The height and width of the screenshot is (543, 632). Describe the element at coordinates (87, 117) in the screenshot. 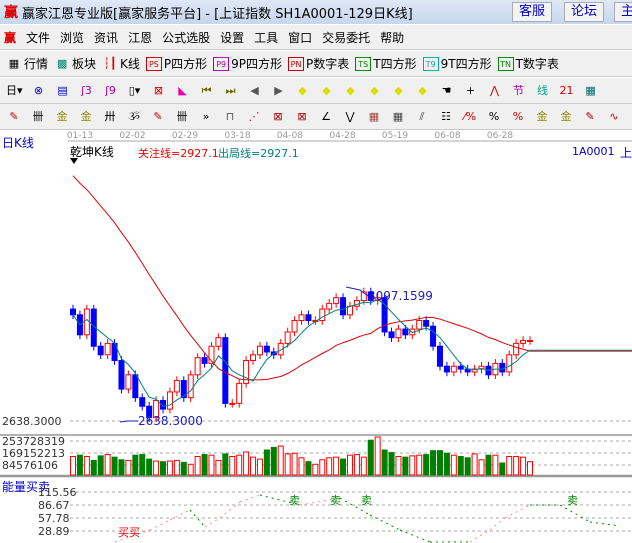

I see `gold-line2-button: 金` at that location.